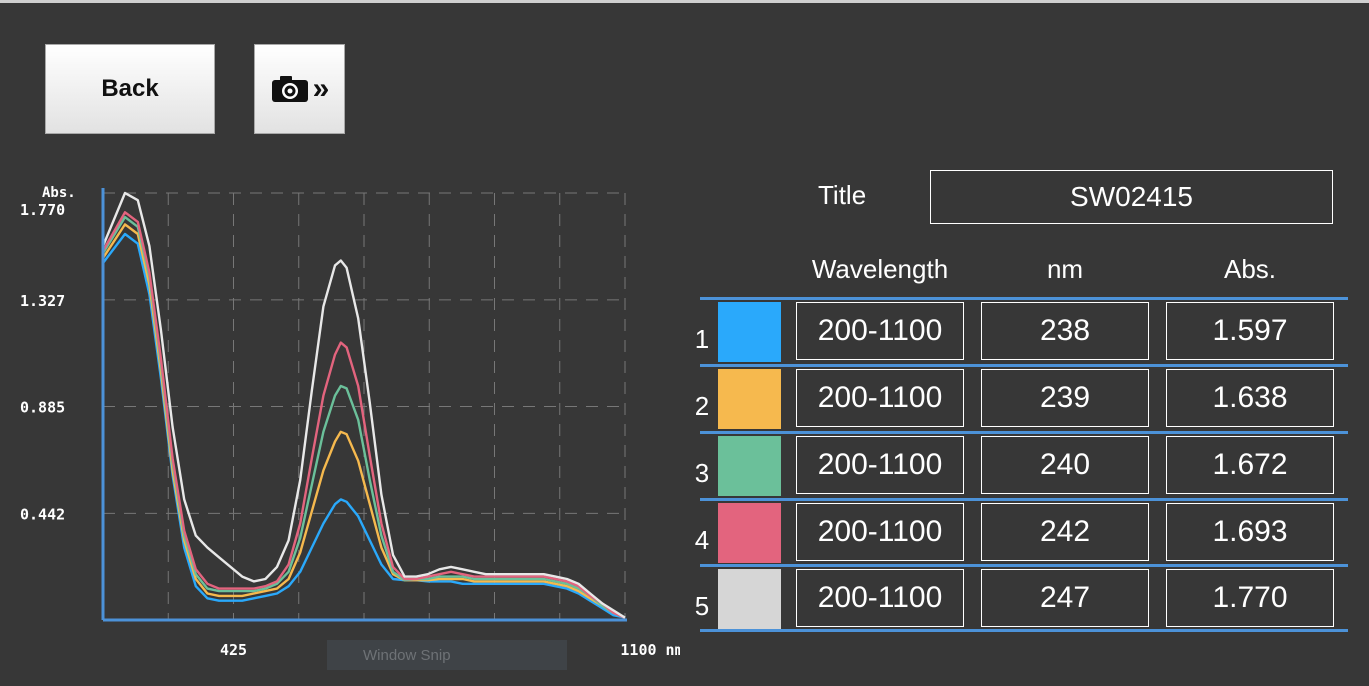 The height and width of the screenshot is (686, 1369). Describe the element at coordinates (289, 89) in the screenshot. I see `camera-icon` at that location.